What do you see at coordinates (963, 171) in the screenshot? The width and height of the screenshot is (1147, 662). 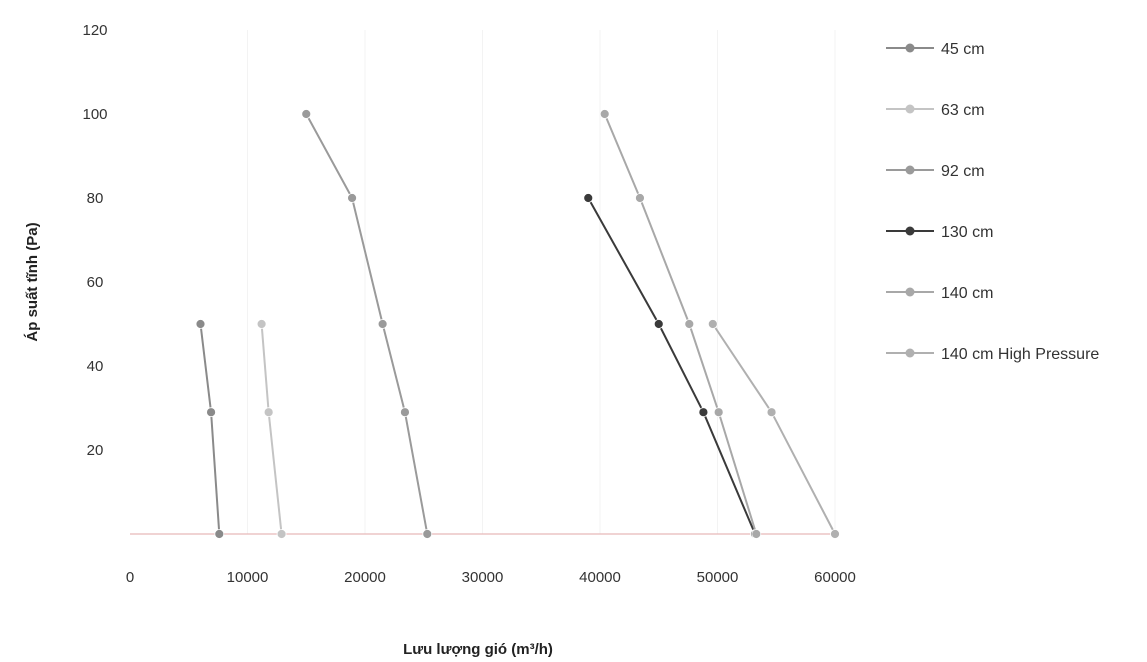 I see `legend-label: 92 cm` at bounding box center [963, 171].